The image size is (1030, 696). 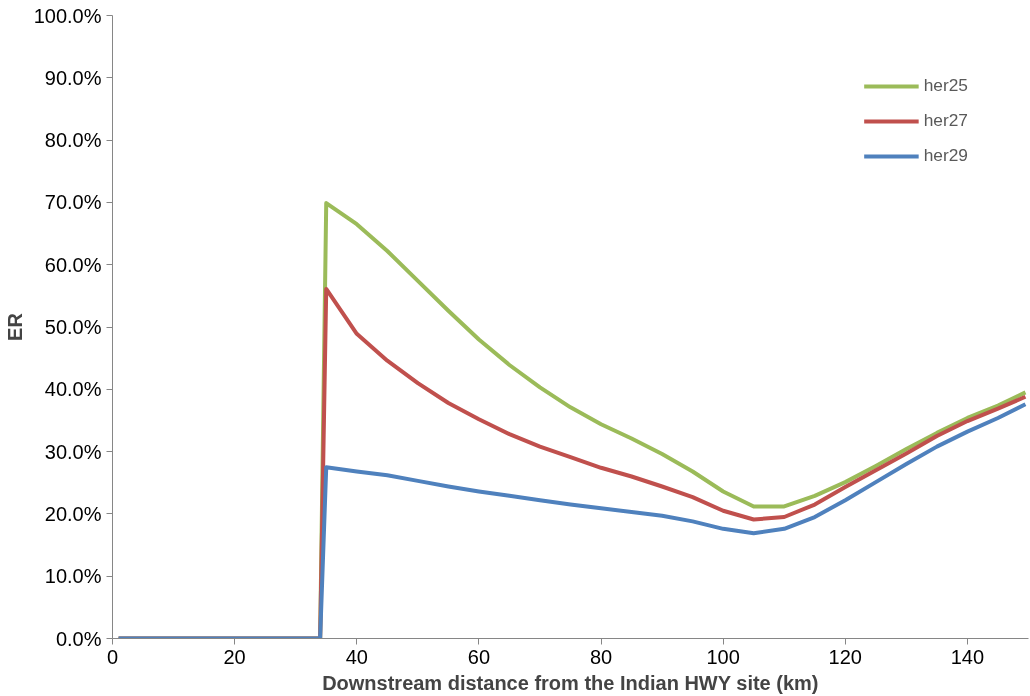 What do you see at coordinates (73, 140) in the screenshot?
I see `y-tick-label: 80.0%` at bounding box center [73, 140].